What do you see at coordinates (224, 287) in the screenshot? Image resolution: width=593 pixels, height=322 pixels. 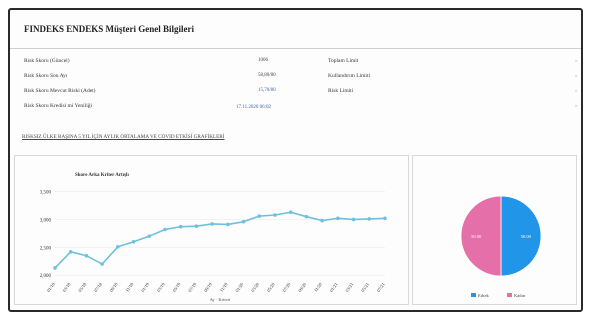 I see `x-tick-label: 11/19` at bounding box center [224, 287].